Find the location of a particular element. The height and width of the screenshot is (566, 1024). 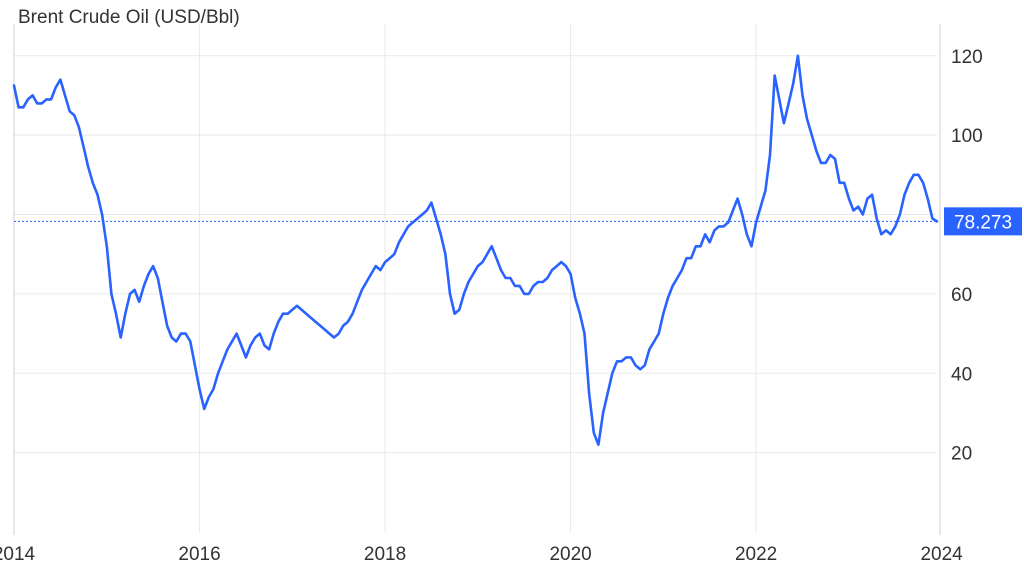

y-tick-label: 20 is located at coordinates (961, 454).